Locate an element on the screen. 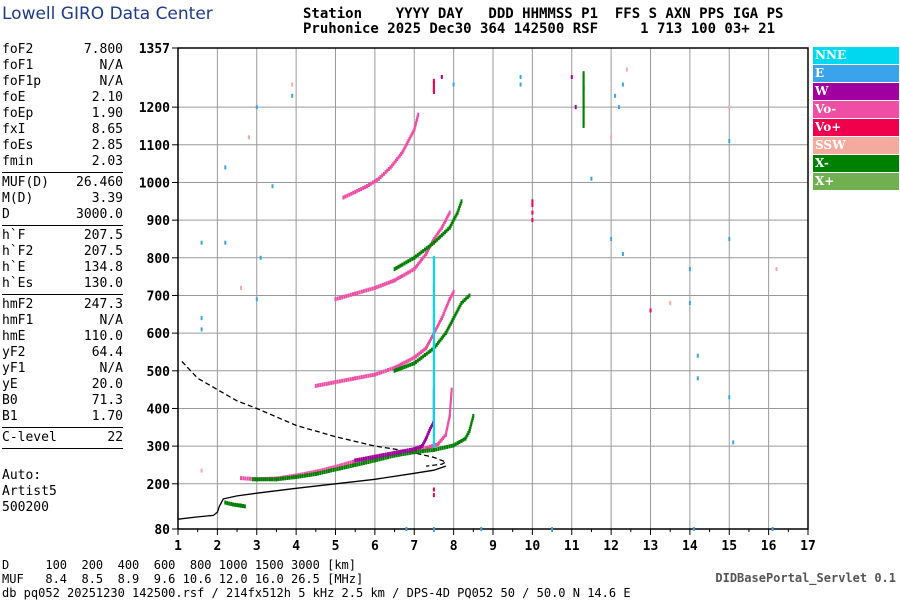  x-tick-label: 16 is located at coordinates (769, 546).